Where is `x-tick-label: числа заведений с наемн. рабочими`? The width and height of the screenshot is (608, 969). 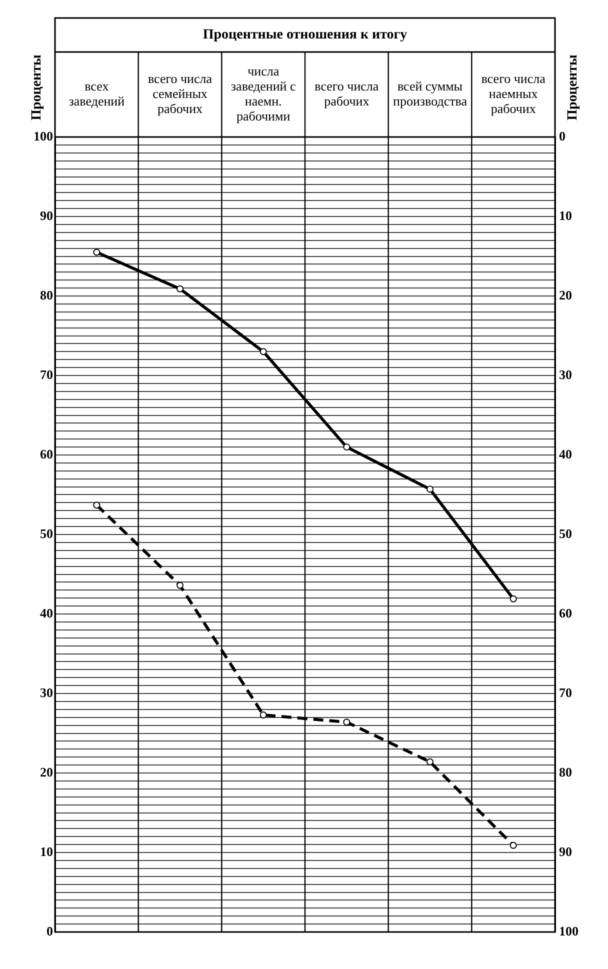
x-tick-label: числа заведений с наемн. рабочими is located at coordinates (263, 93).